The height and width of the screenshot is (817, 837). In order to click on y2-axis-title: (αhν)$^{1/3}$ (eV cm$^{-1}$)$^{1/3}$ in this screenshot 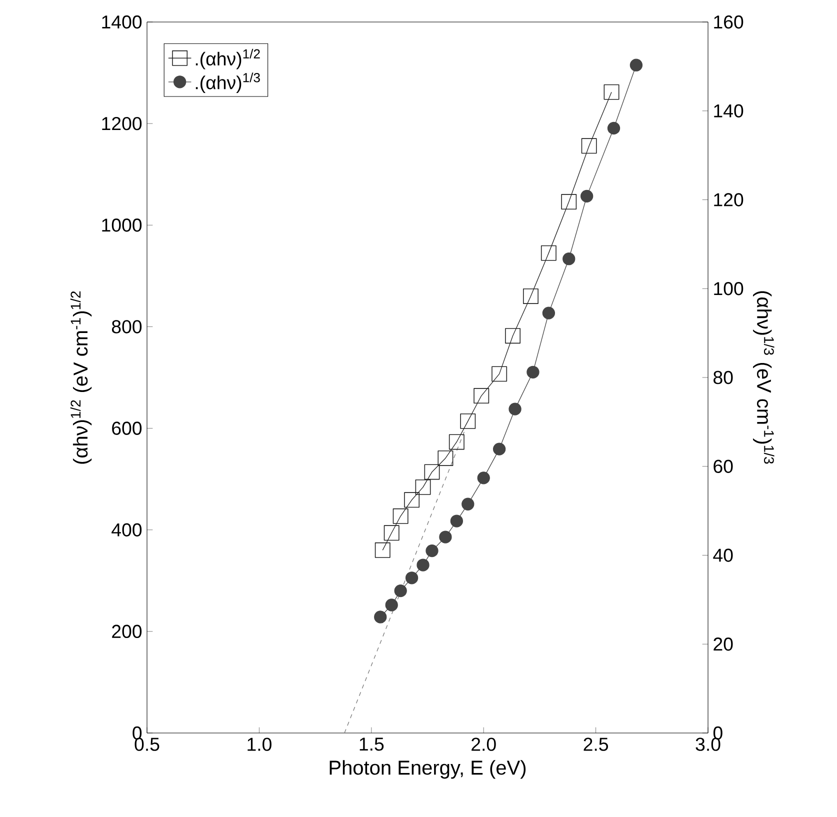, I will do `click(763, 377)`.